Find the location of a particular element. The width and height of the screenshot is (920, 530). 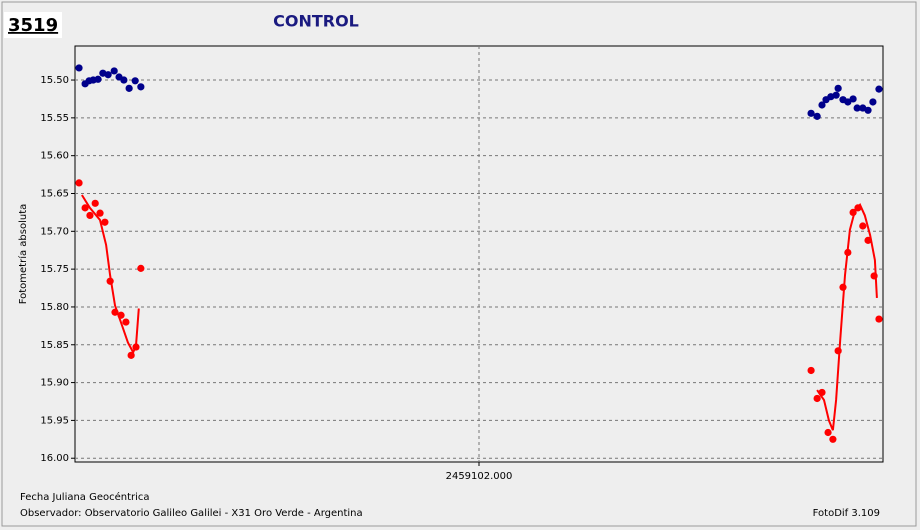

badge-box is located at coordinates (33, 25).